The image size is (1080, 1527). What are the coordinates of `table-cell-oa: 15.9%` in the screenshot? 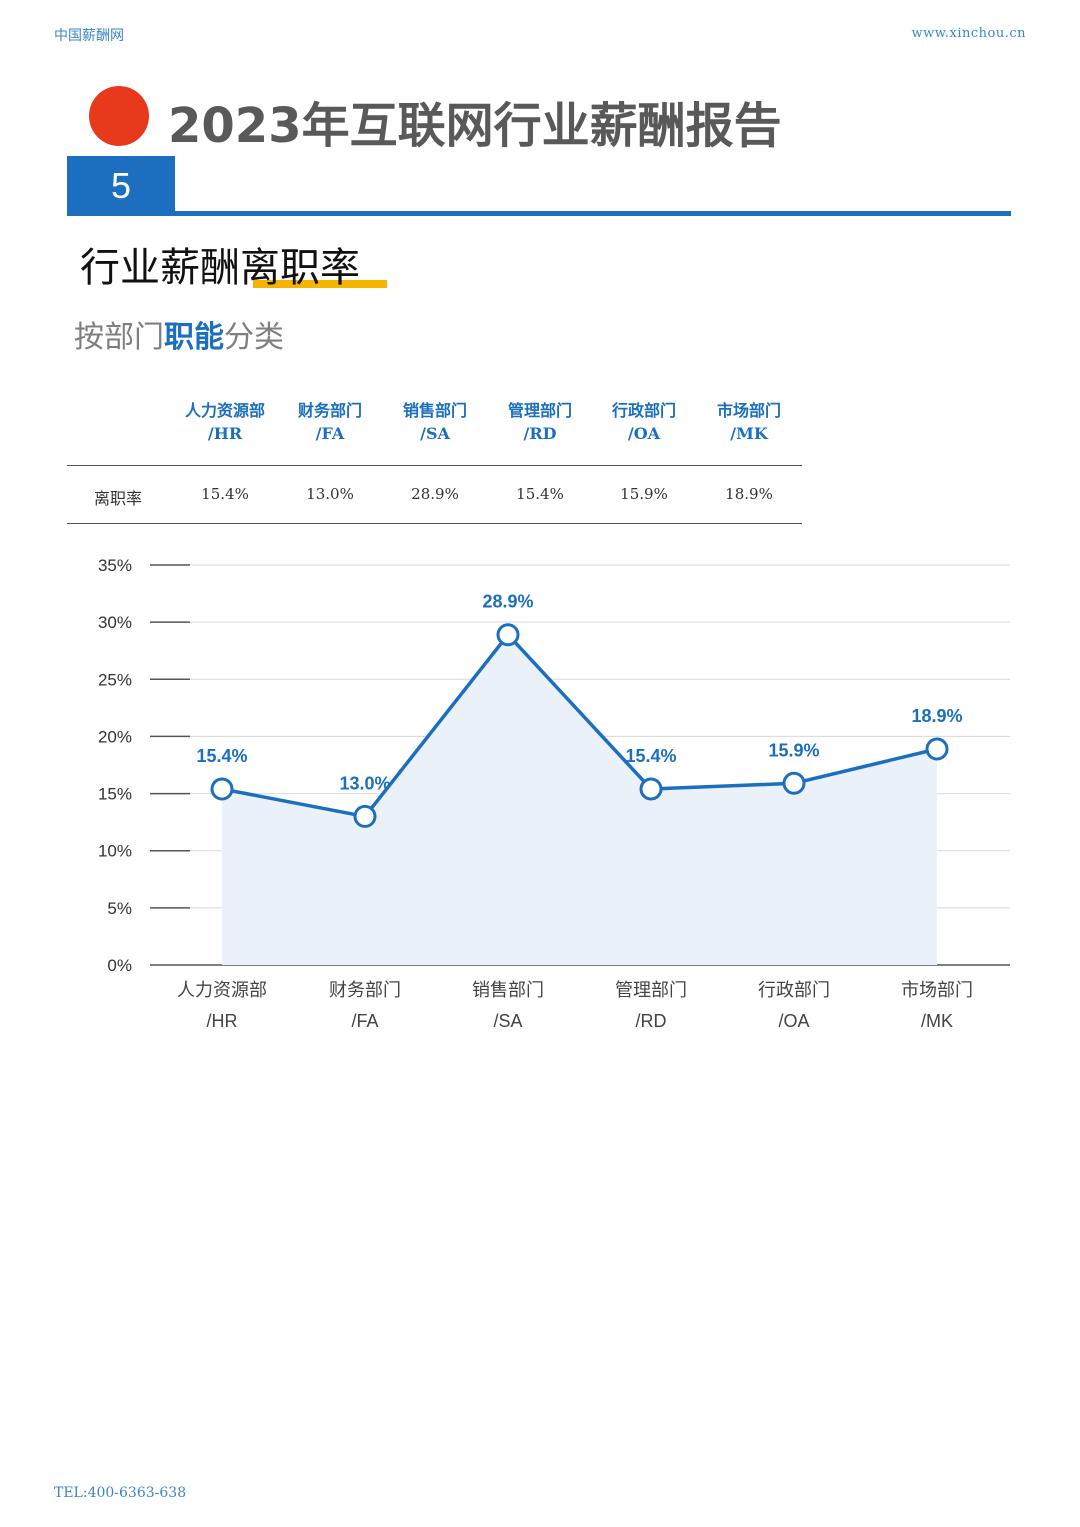 It's located at (644, 494).